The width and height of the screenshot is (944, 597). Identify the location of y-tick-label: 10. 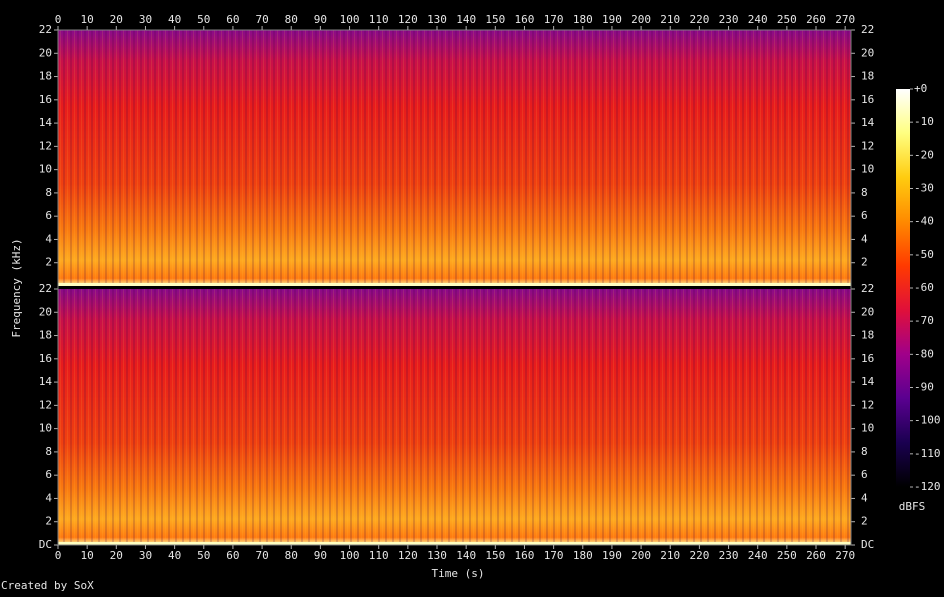
(45, 169).